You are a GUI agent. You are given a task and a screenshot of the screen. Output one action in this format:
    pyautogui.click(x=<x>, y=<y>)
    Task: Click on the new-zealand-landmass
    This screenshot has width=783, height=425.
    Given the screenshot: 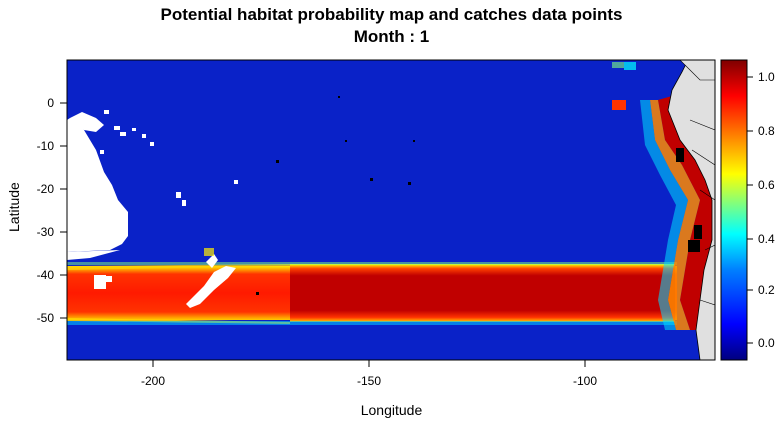 What is the action you would take?
    pyautogui.click(x=211, y=287)
    